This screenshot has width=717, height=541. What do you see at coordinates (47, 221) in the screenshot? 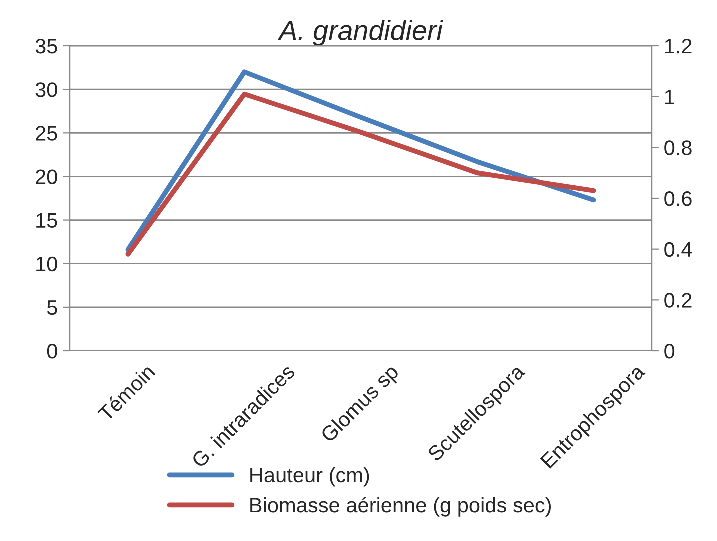
I see `y-tick-label: 15` at bounding box center [47, 221].